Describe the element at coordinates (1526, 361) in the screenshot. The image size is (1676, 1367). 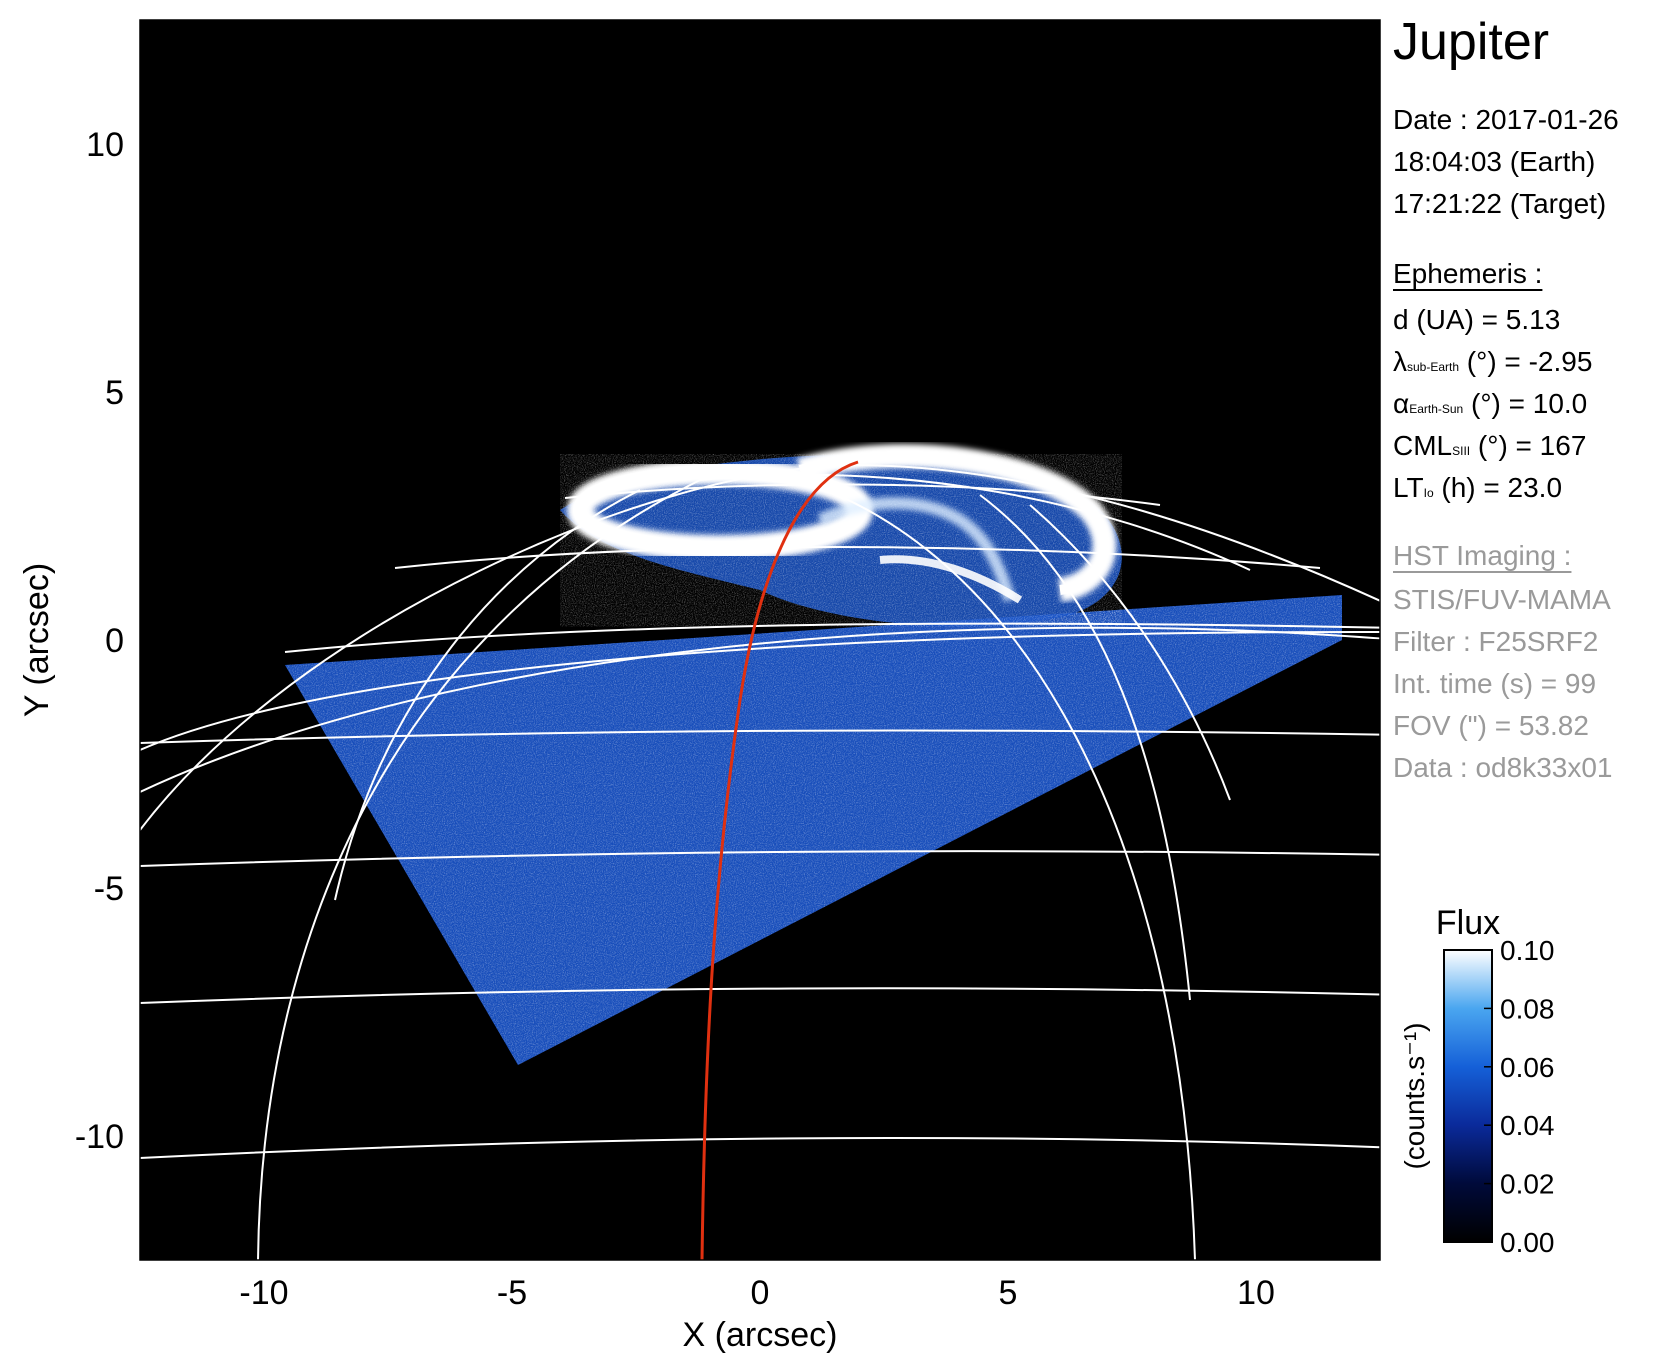
I see `lambda-value: (°) = -2.95` at that location.